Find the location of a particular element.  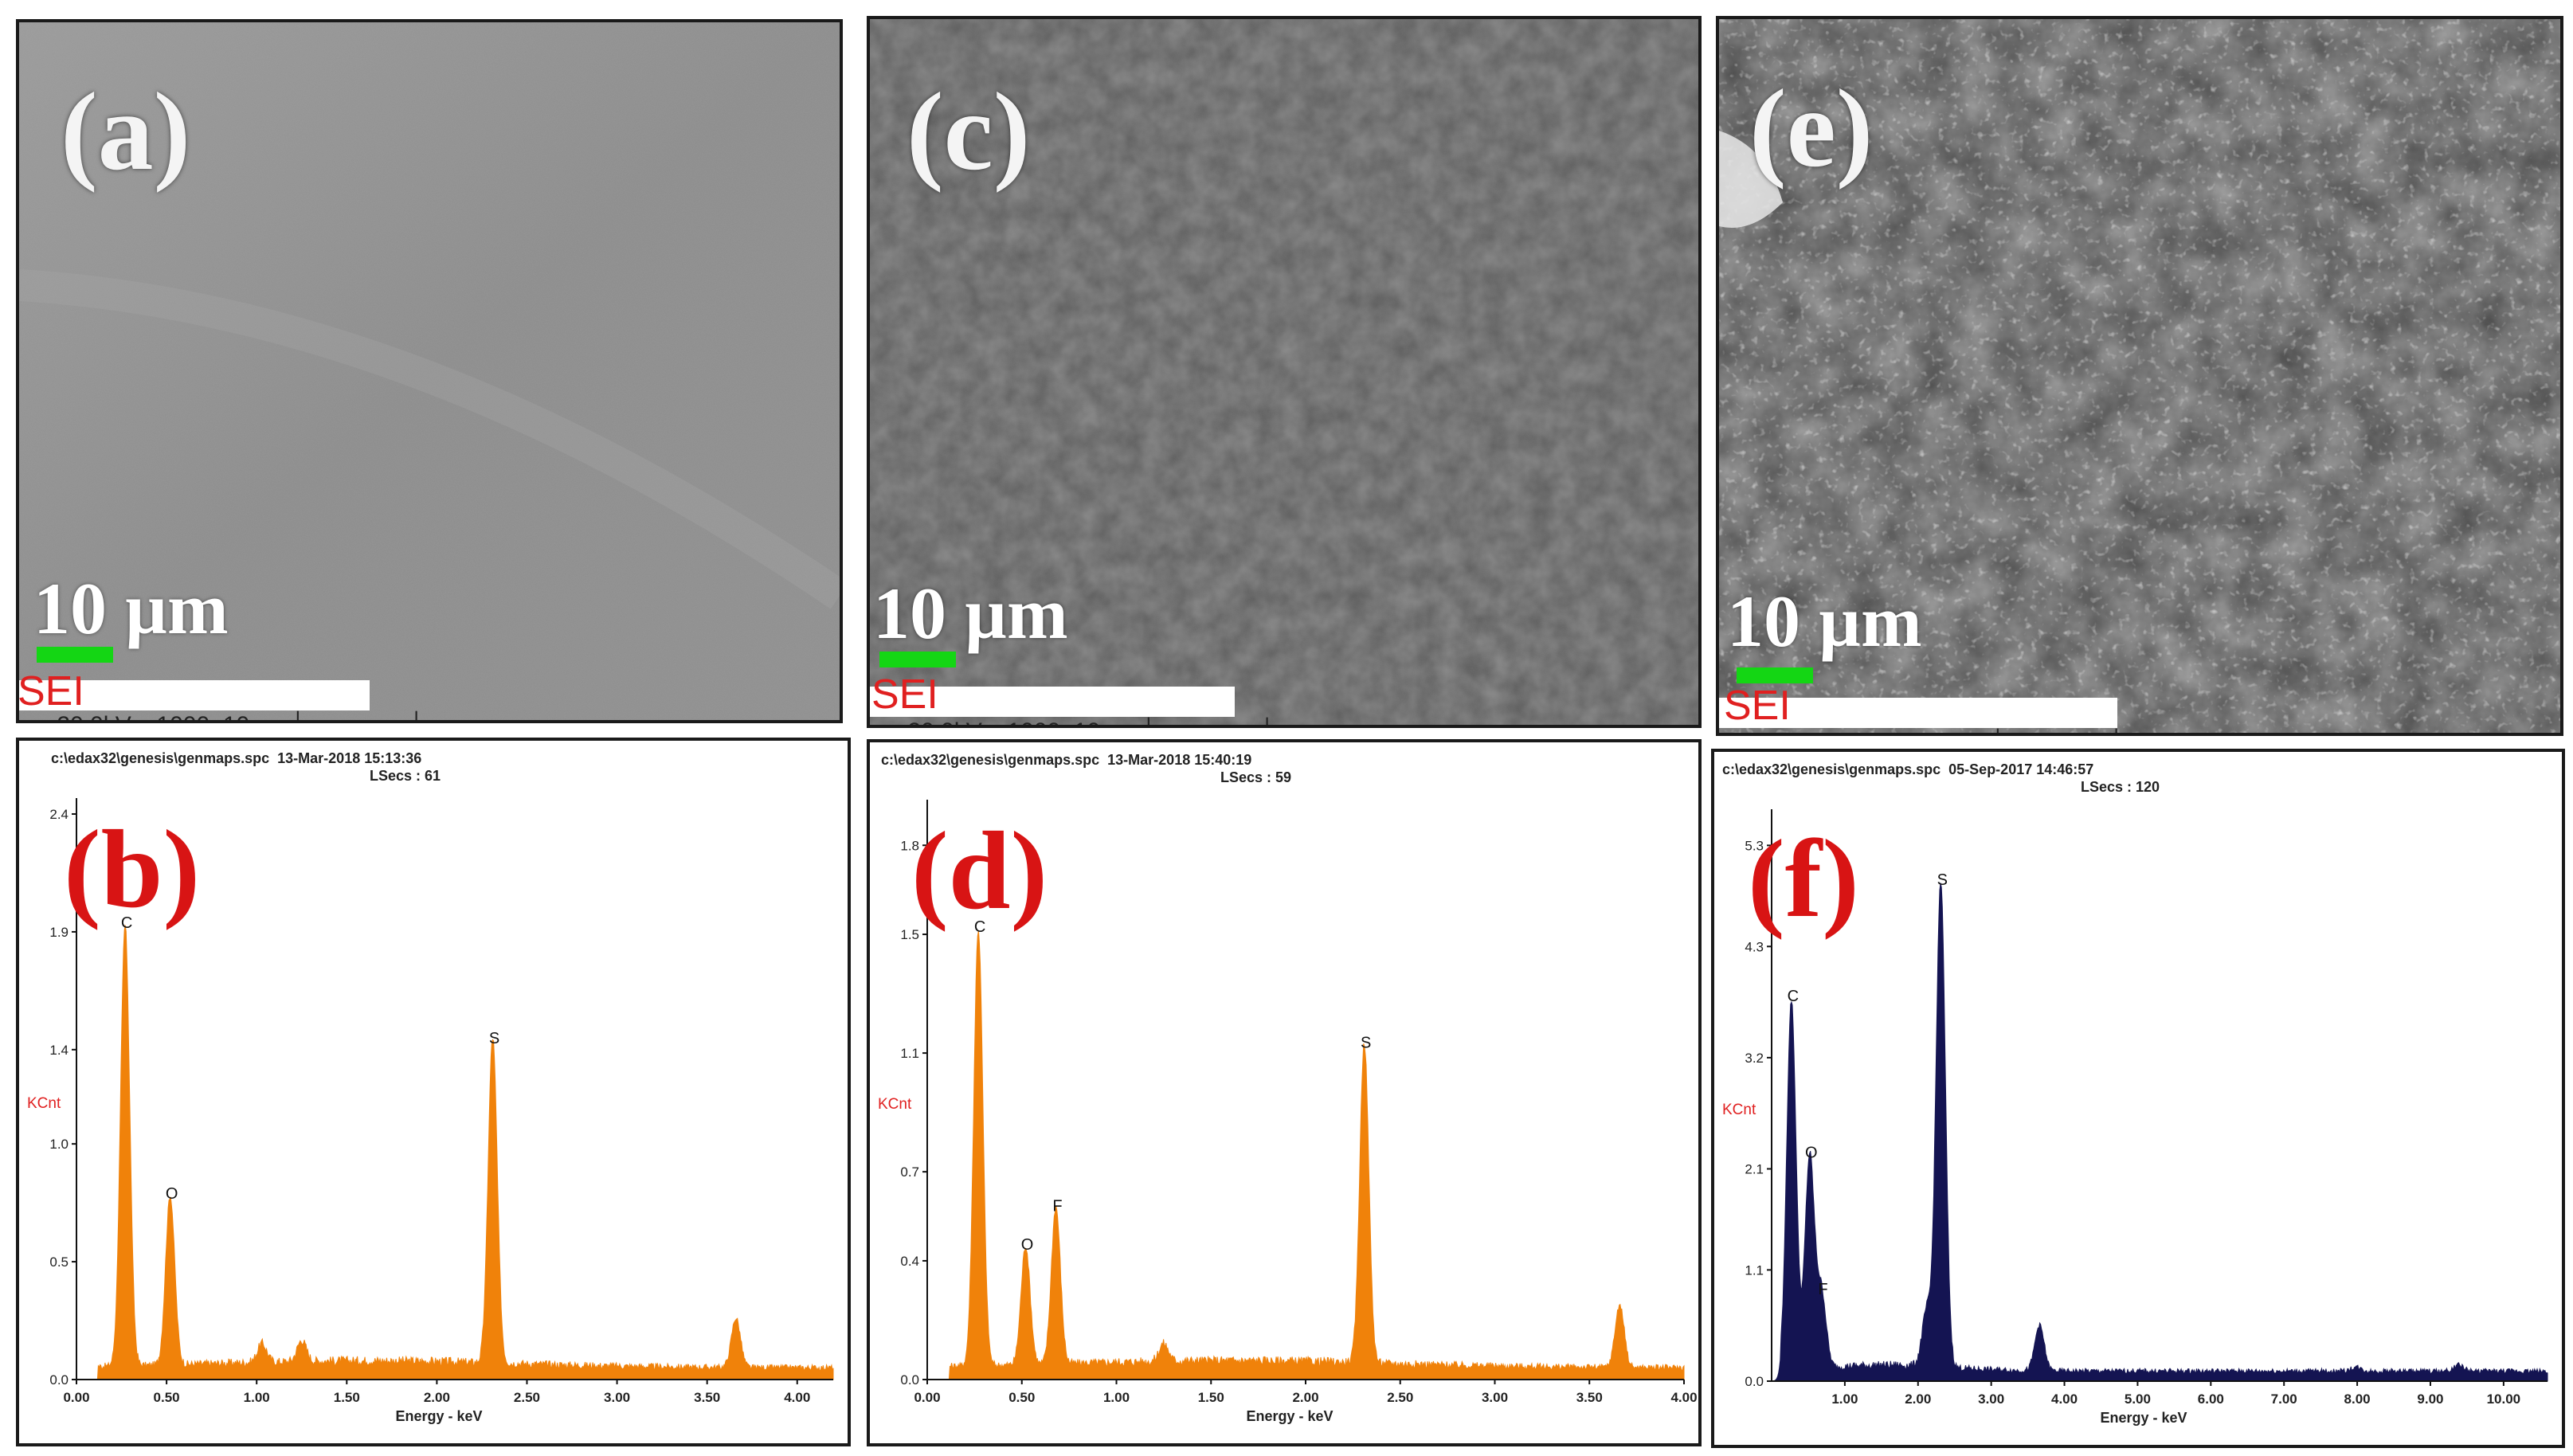

panel-label-b: (b) is located at coordinates (132, 869).